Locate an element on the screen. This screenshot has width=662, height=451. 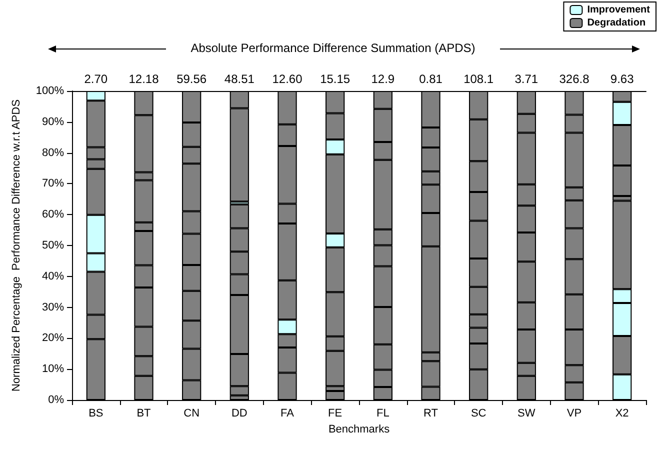
text: 12.9 is located at coordinates (383, 79).